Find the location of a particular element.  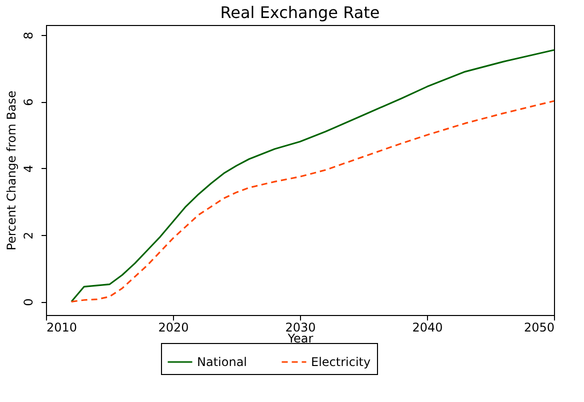

legend-label: Electricity is located at coordinates (341, 362).